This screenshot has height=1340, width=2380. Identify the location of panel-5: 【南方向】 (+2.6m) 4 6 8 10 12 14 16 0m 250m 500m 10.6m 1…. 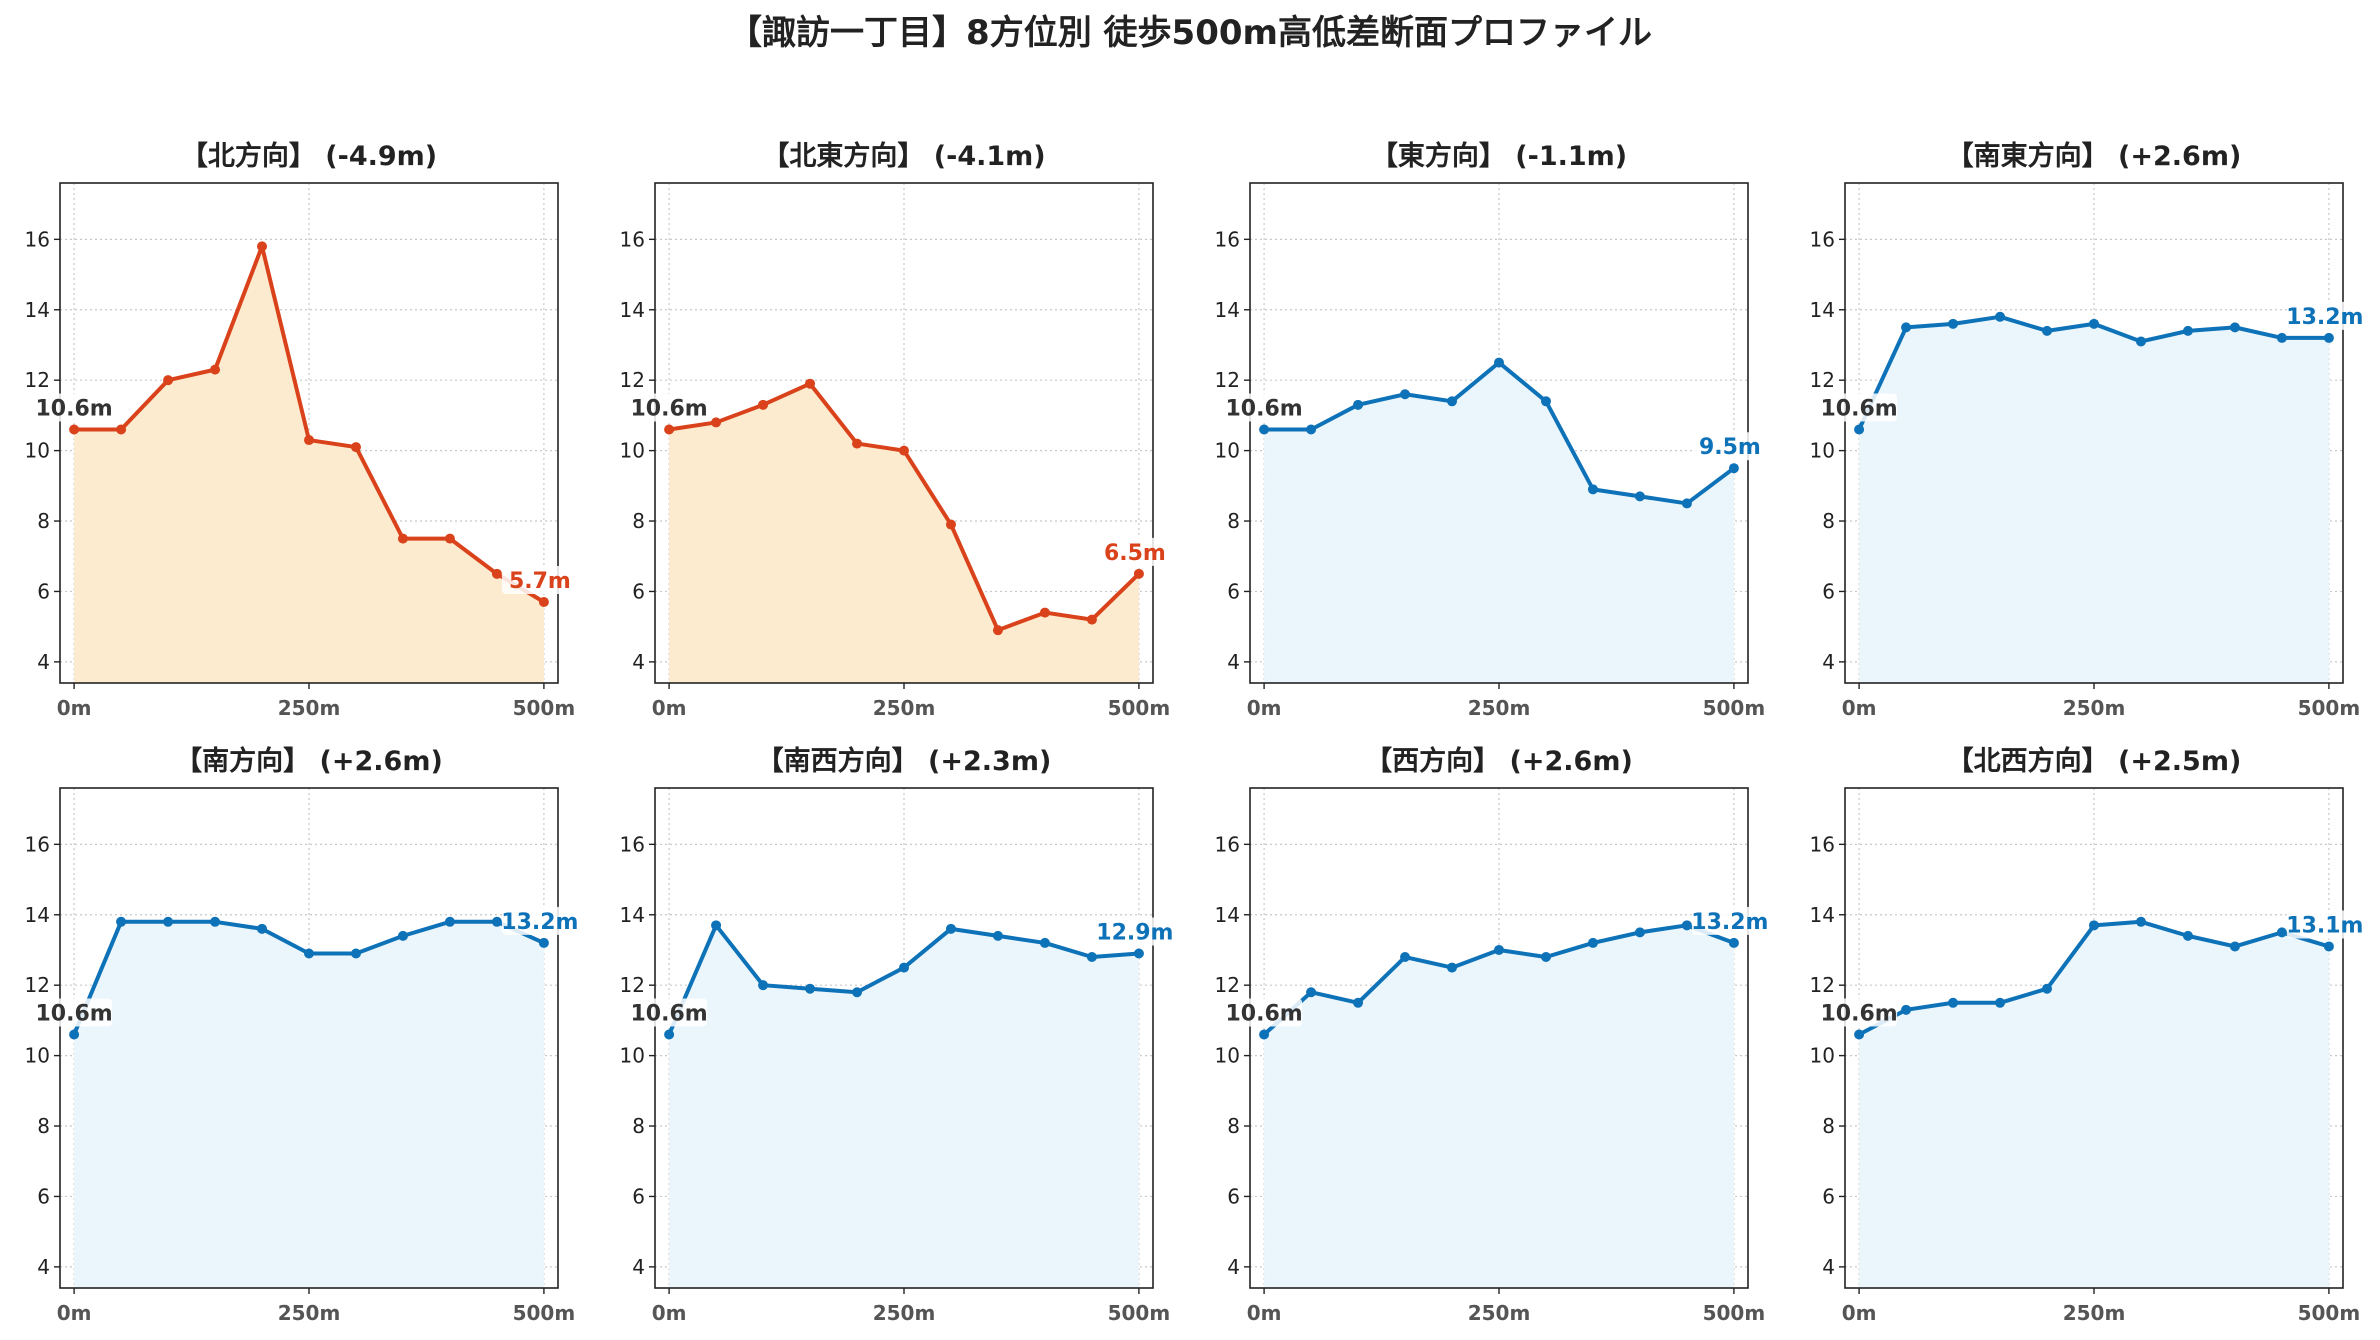
(302, 1035).